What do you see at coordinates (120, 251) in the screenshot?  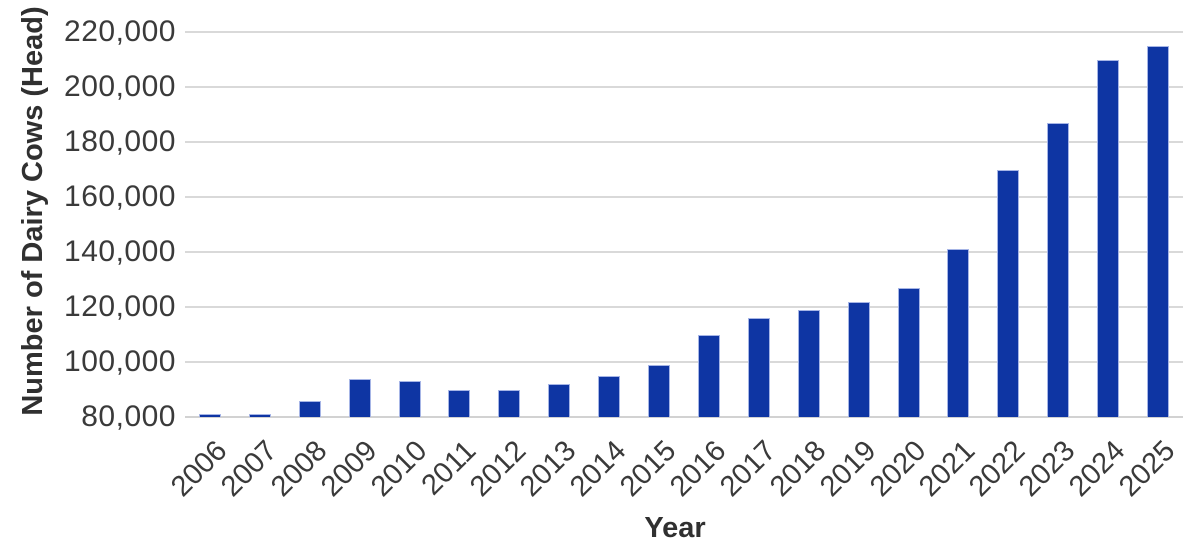 I see `y-tick-label-140000: 140,000` at bounding box center [120, 251].